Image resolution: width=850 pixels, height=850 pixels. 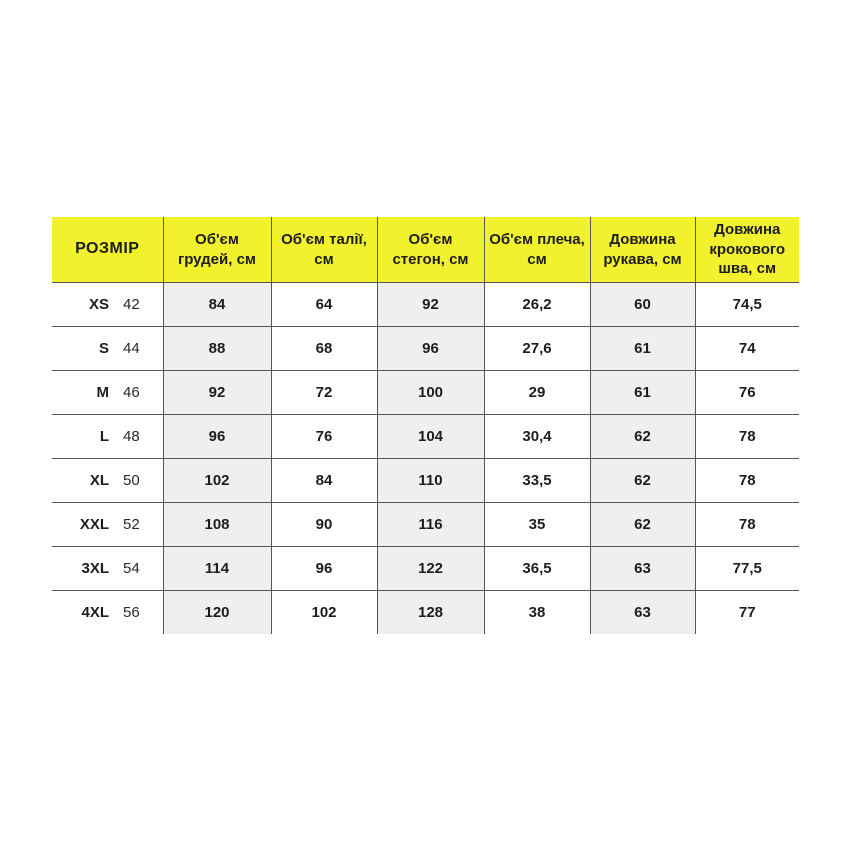 What do you see at coordinates (131, 524) in the screenshot?
I see `size-number: 52` at bounding box center [131, 524].